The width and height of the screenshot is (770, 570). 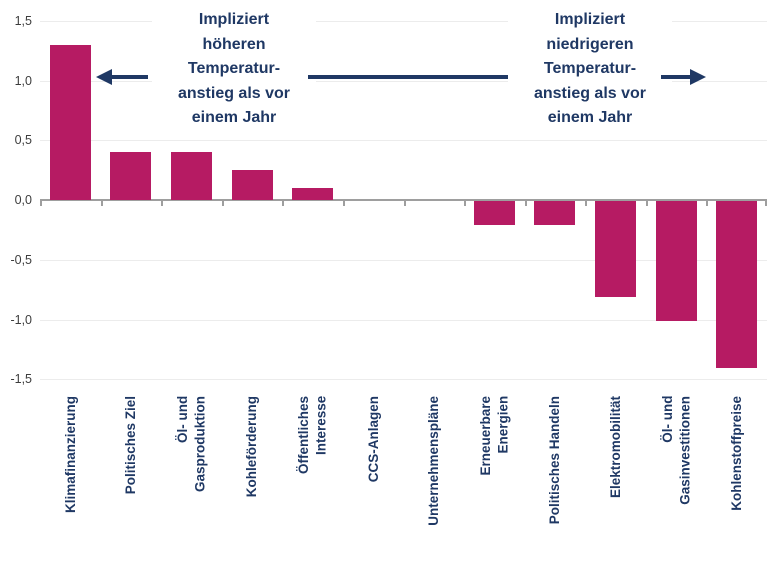 I want to click on x-category-slot: Unternehmenspläne, so click(x=433, y=481).